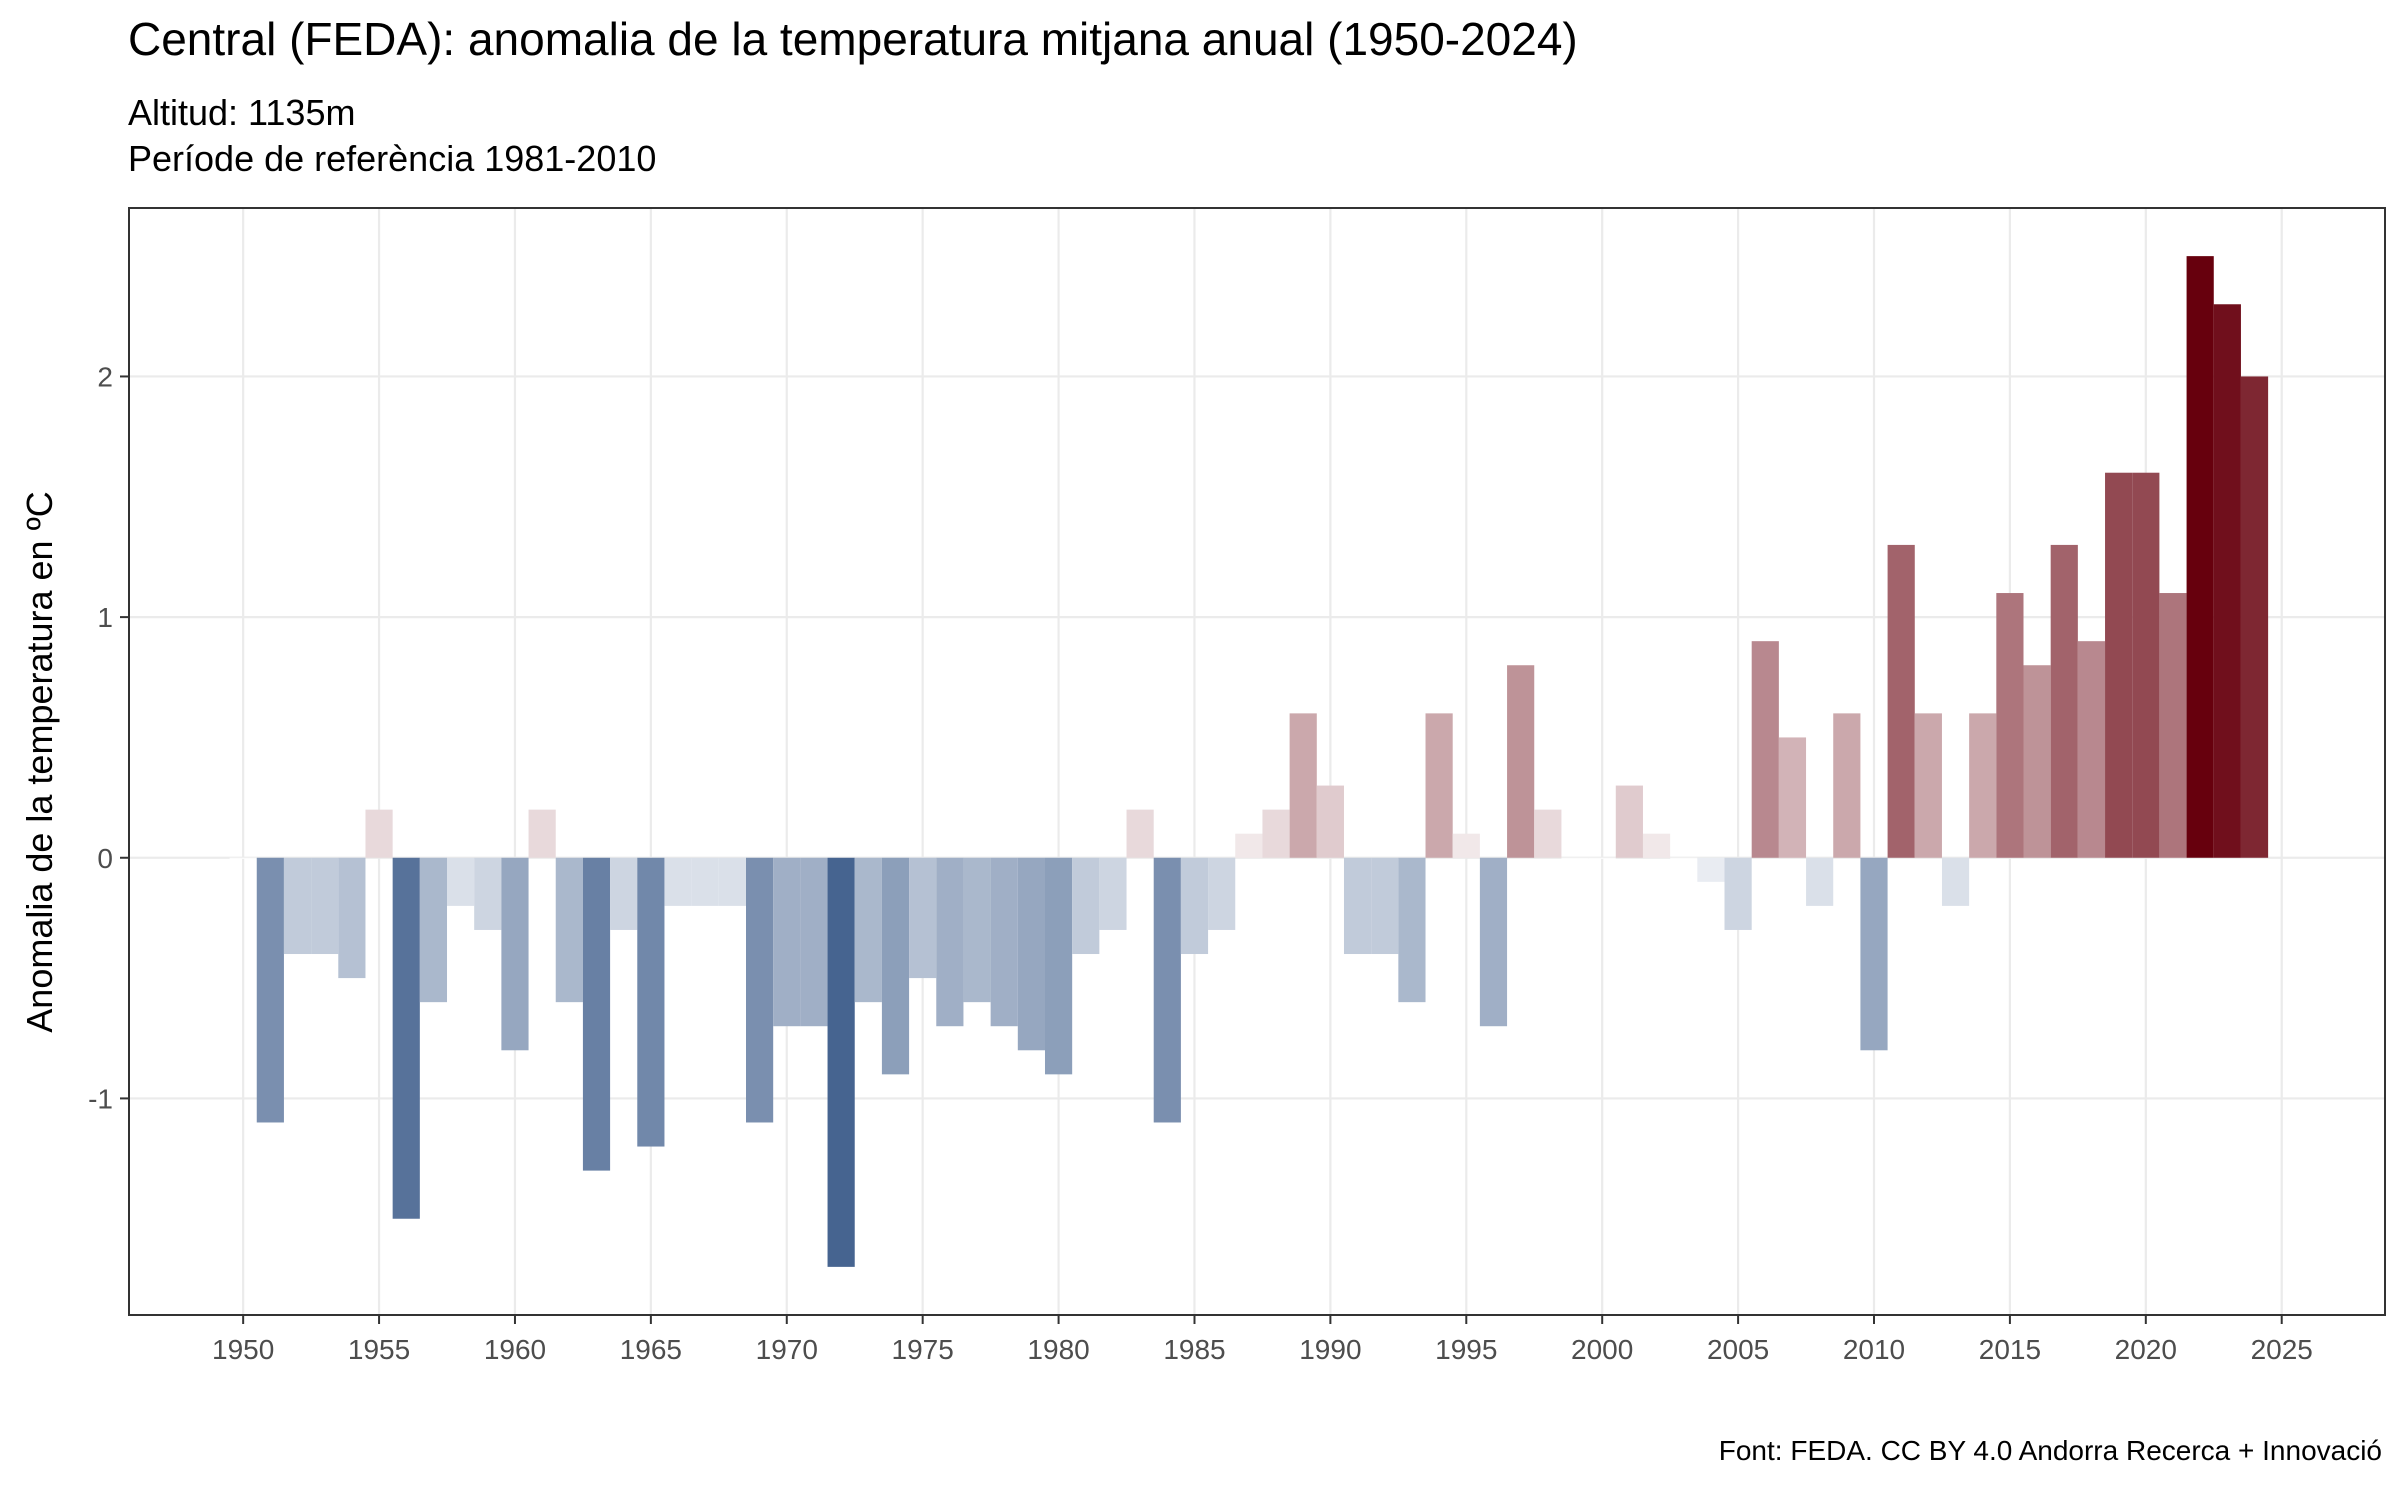  I want to click on bar-1971, so click(814, 942).